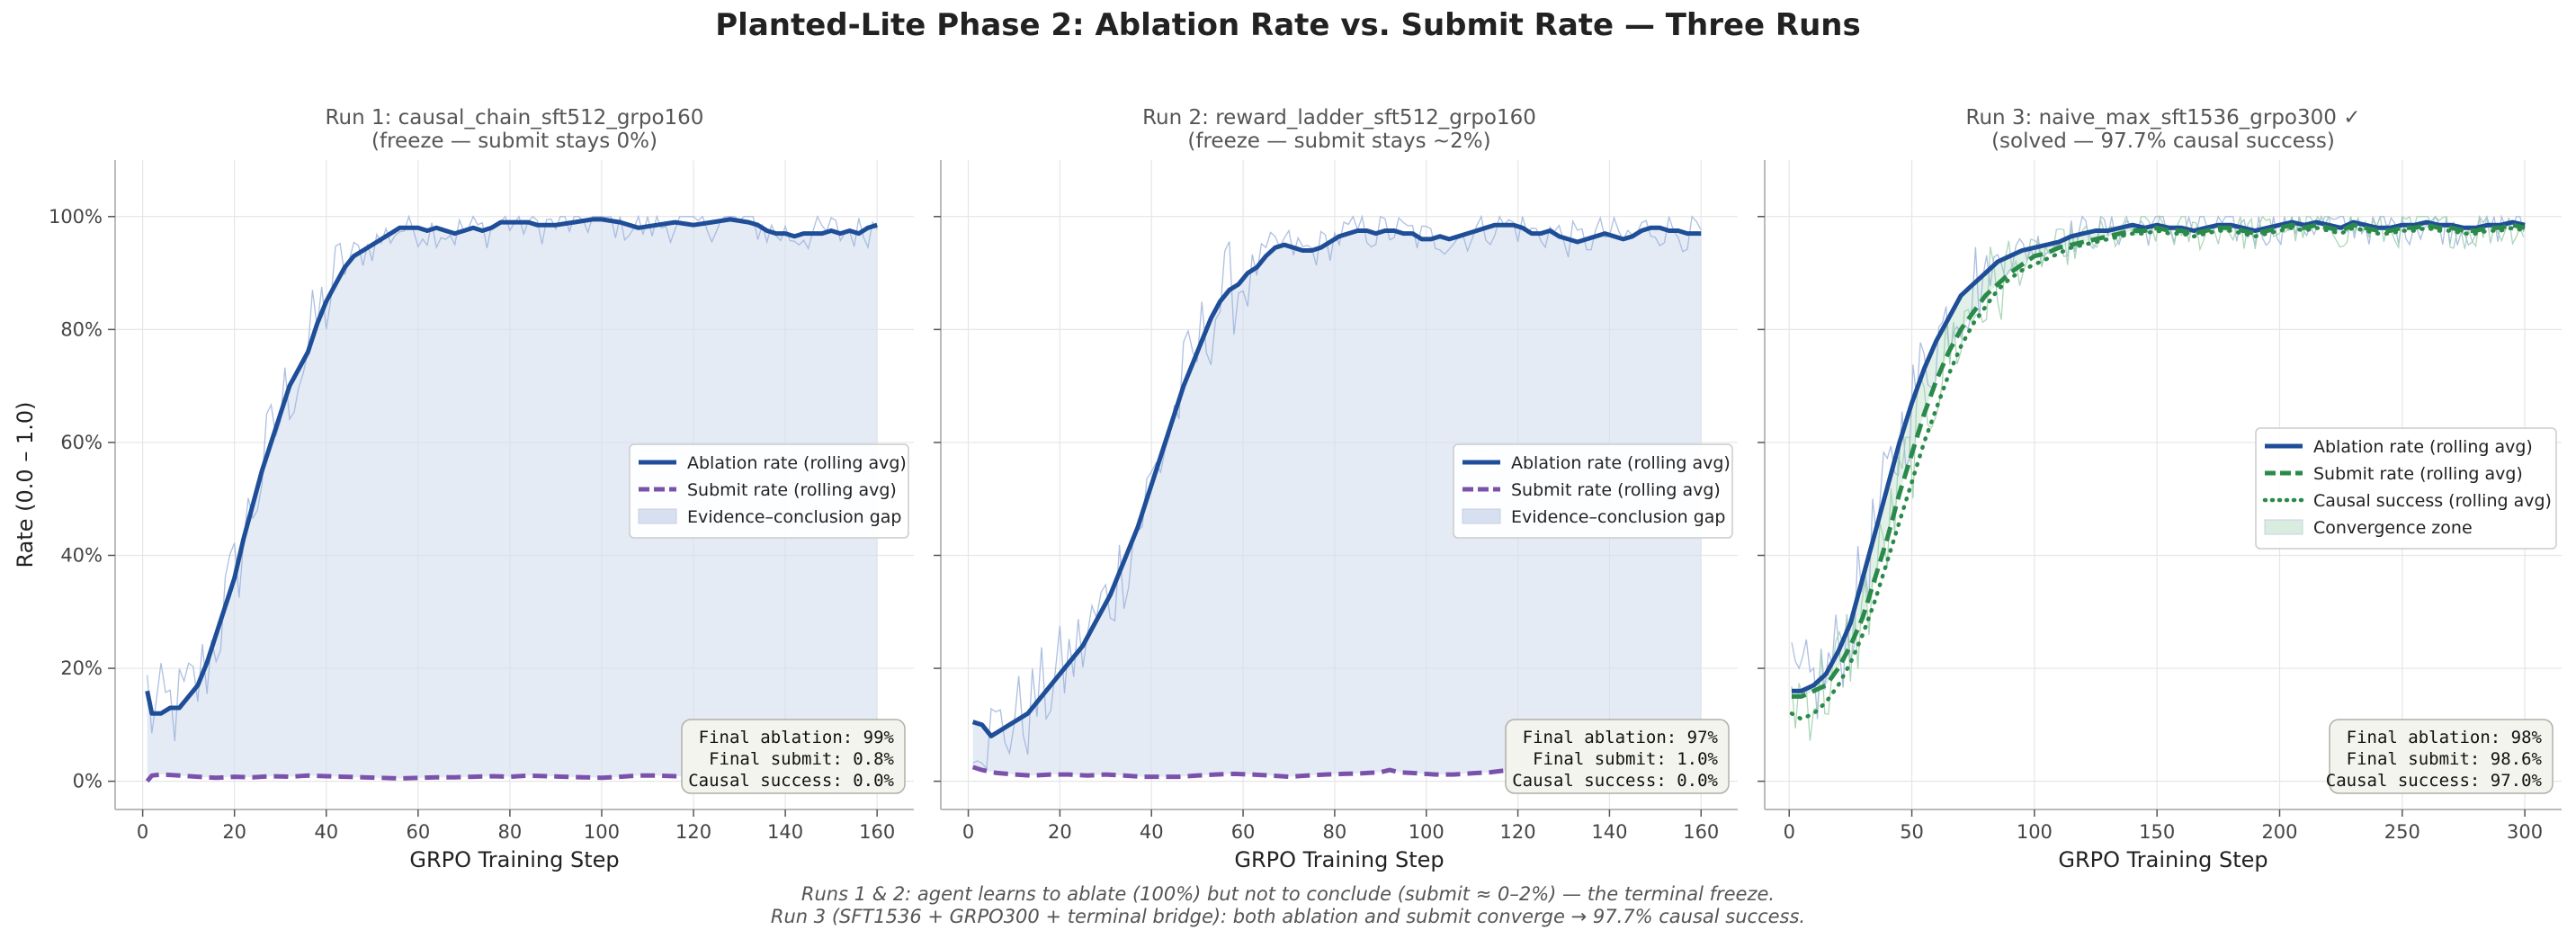 The height and width of the screenshot is (939, 2576). Describe the element at coordinates (801, 759) in the screenshot. I see `stats-line: Final submit: 0.8%` at that location.